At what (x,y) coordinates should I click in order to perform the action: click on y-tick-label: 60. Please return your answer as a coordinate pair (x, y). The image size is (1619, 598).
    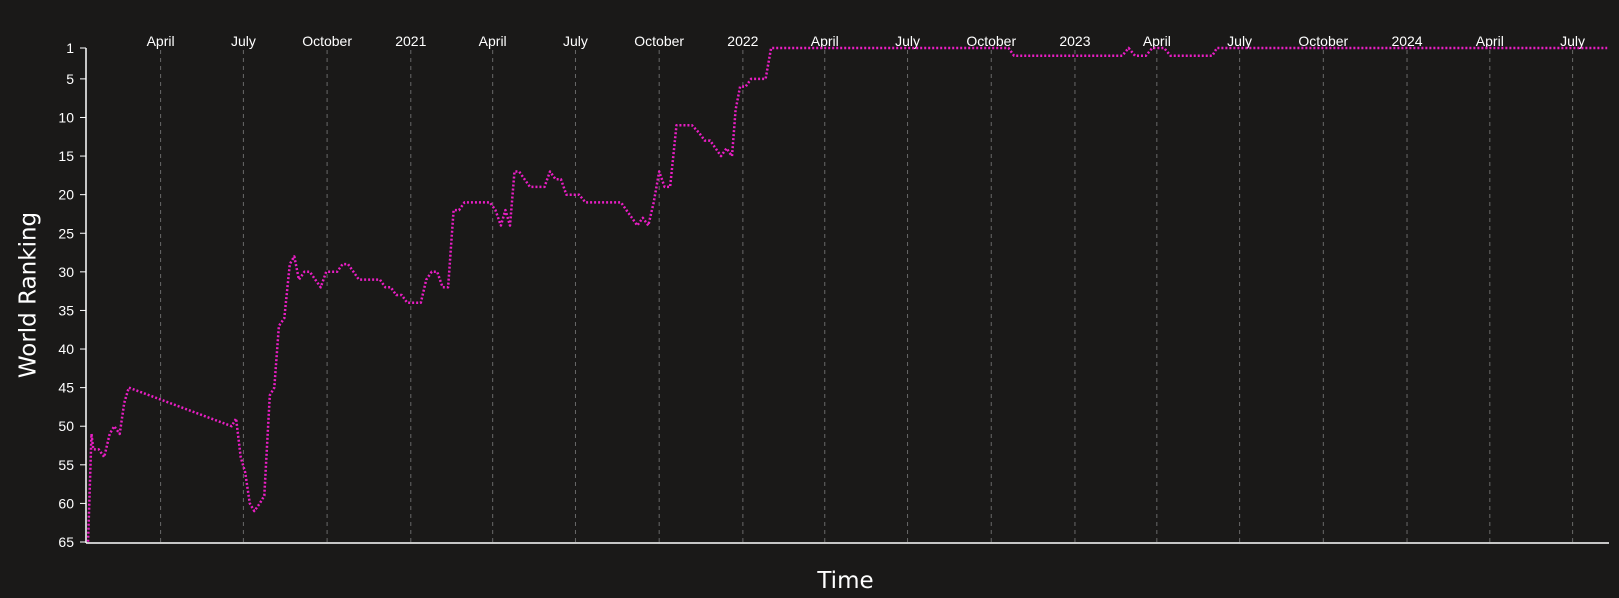
    Looking at the image, I should click on (66, 503).